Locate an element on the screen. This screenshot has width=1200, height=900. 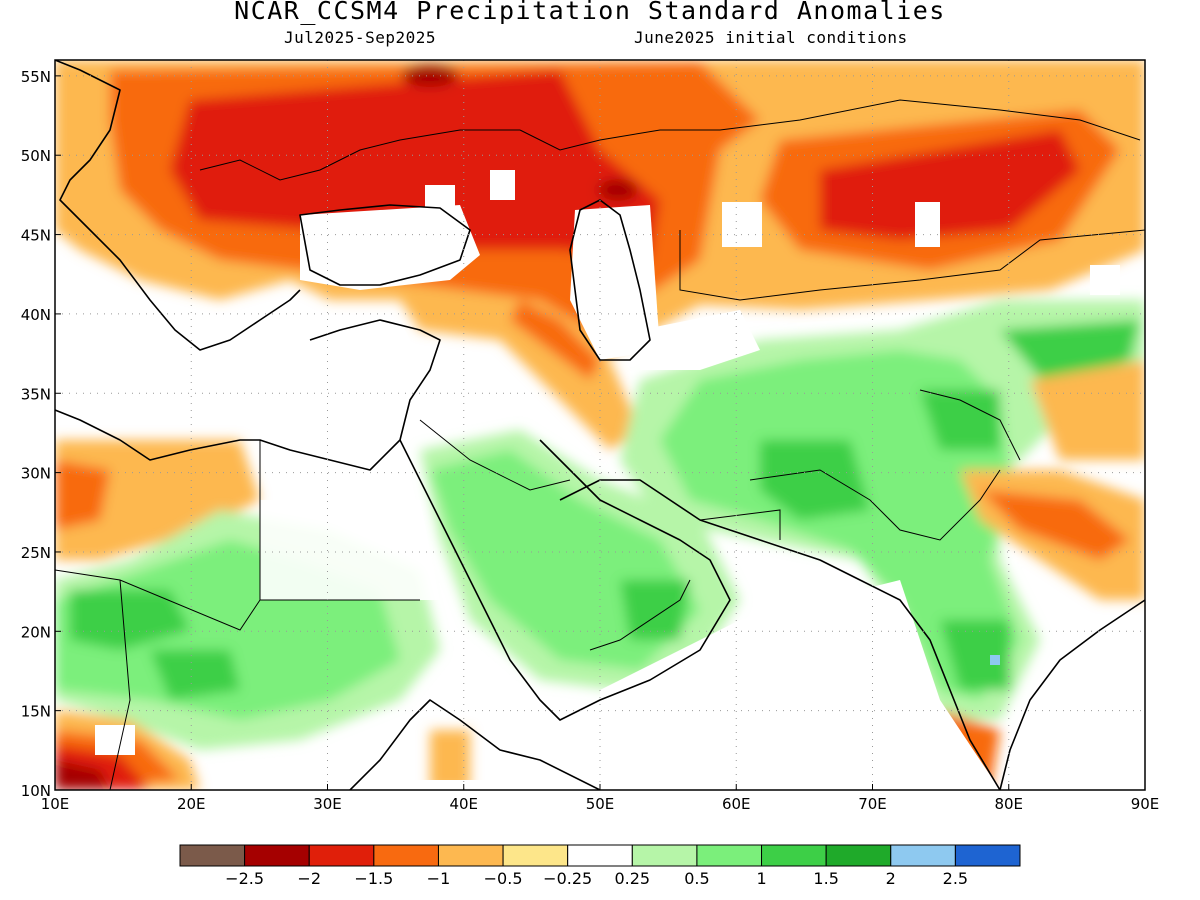
colorbar-label: 2 is located at coordinates (891, 878).